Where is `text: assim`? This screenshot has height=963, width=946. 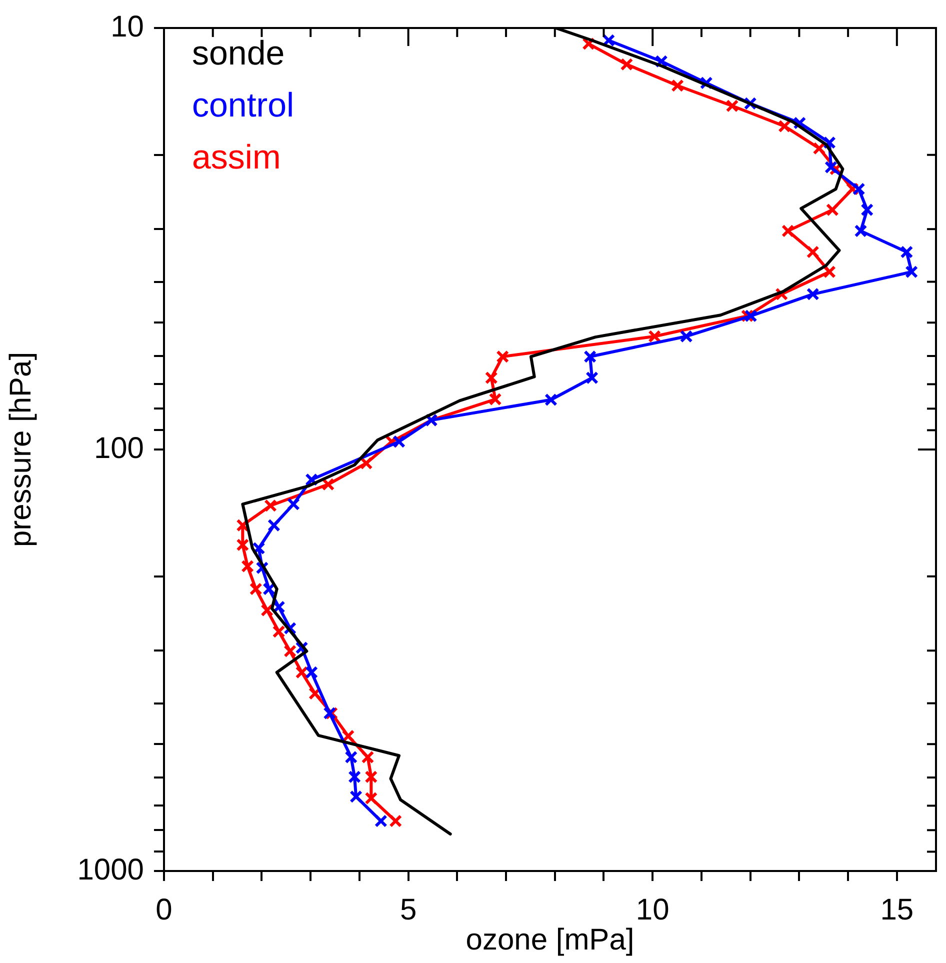
text: assim is located at coordinates (236, 157).